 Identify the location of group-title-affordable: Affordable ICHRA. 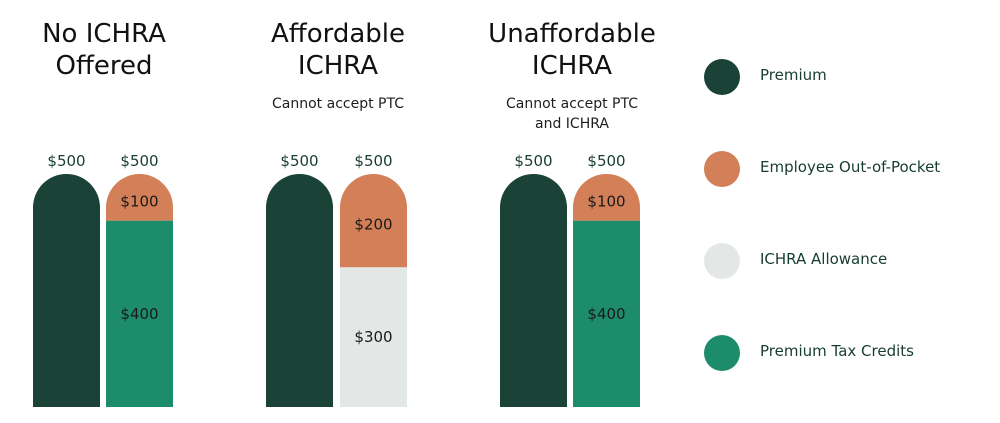
(338, 50).